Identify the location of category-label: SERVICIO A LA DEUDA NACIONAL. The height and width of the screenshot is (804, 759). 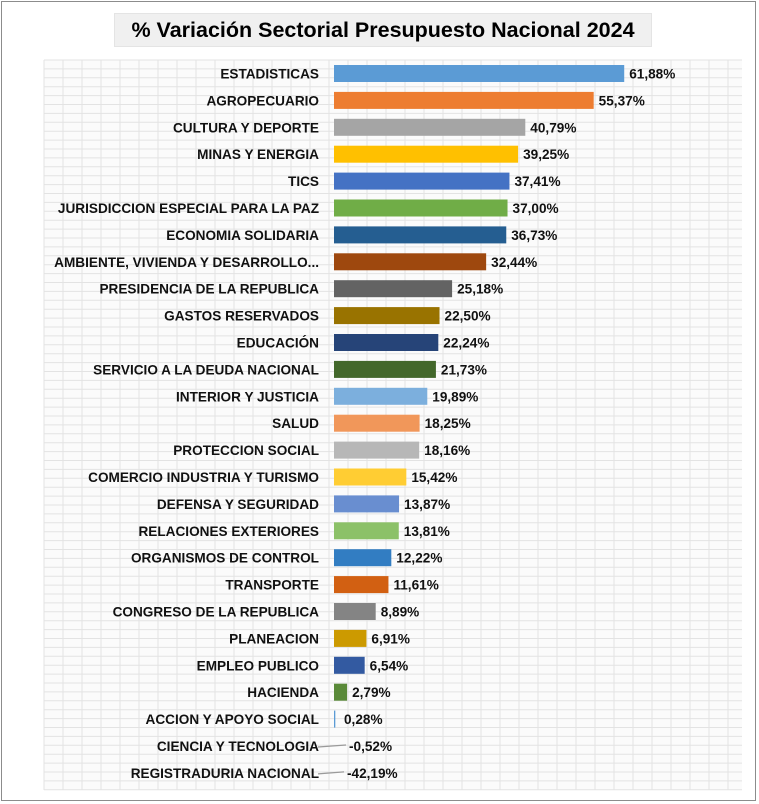
(206, 369).